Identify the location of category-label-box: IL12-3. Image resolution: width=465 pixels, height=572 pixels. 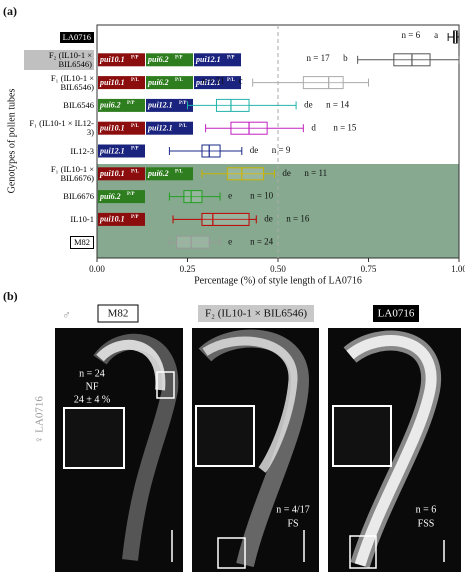
(59, 151).